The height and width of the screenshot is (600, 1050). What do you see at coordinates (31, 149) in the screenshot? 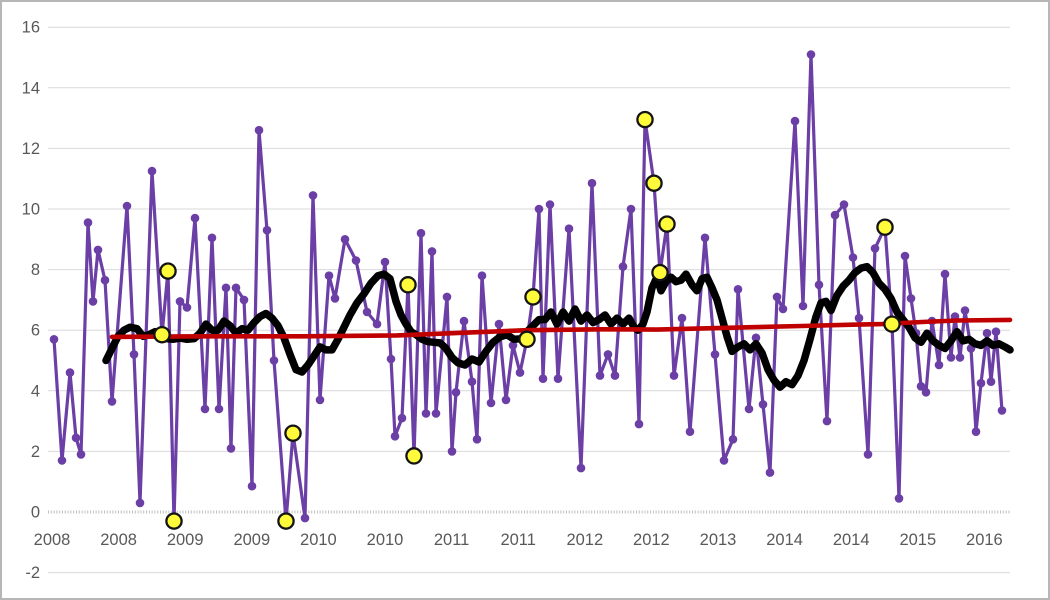
I see `y-axis-label: 12` at bounding box center [31, 149].